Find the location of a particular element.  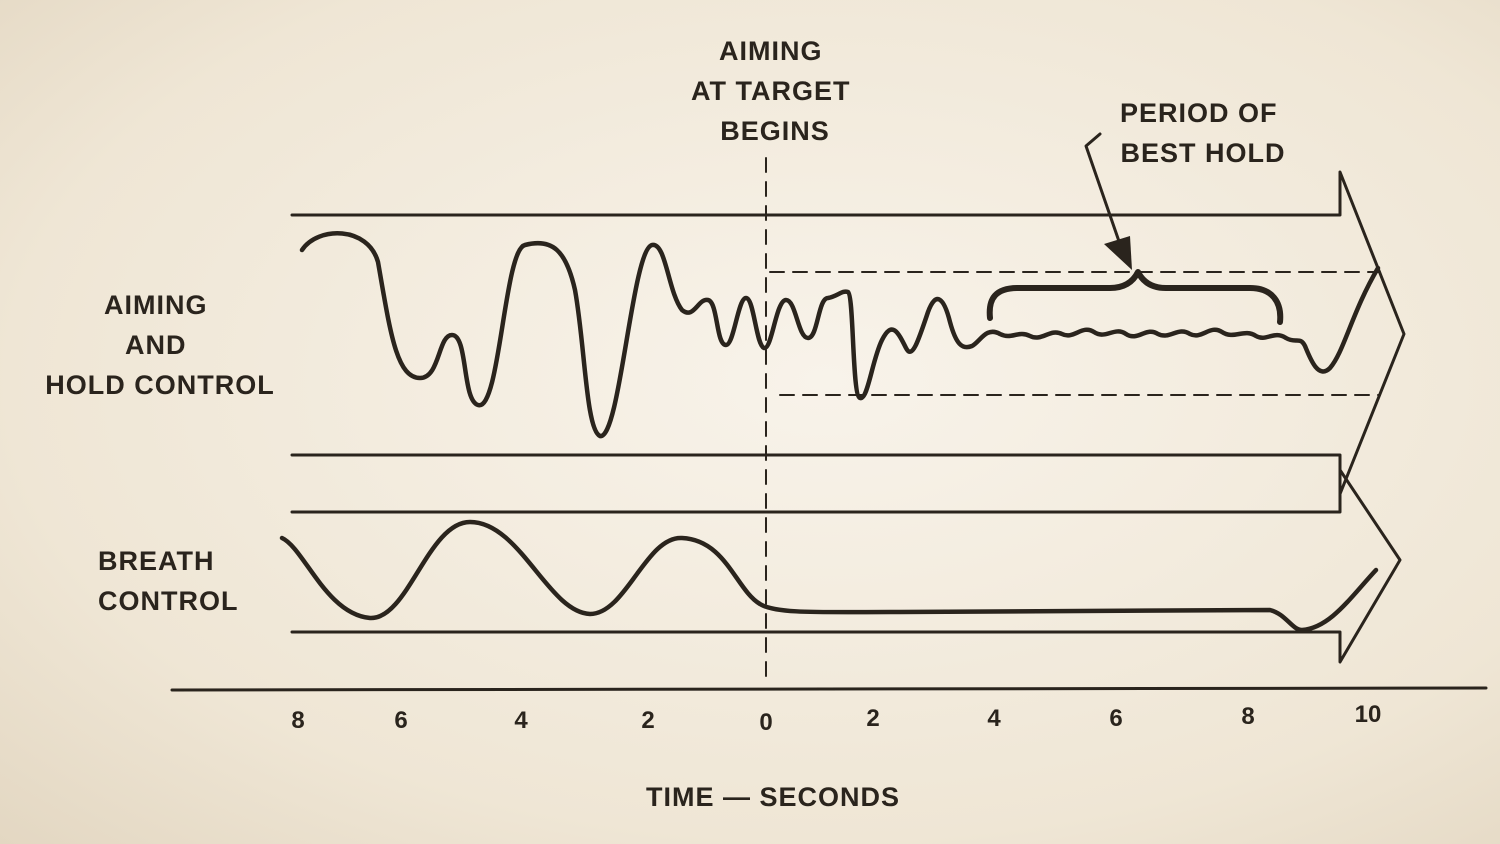

time-axis-line is located at coordinates (829, 689).